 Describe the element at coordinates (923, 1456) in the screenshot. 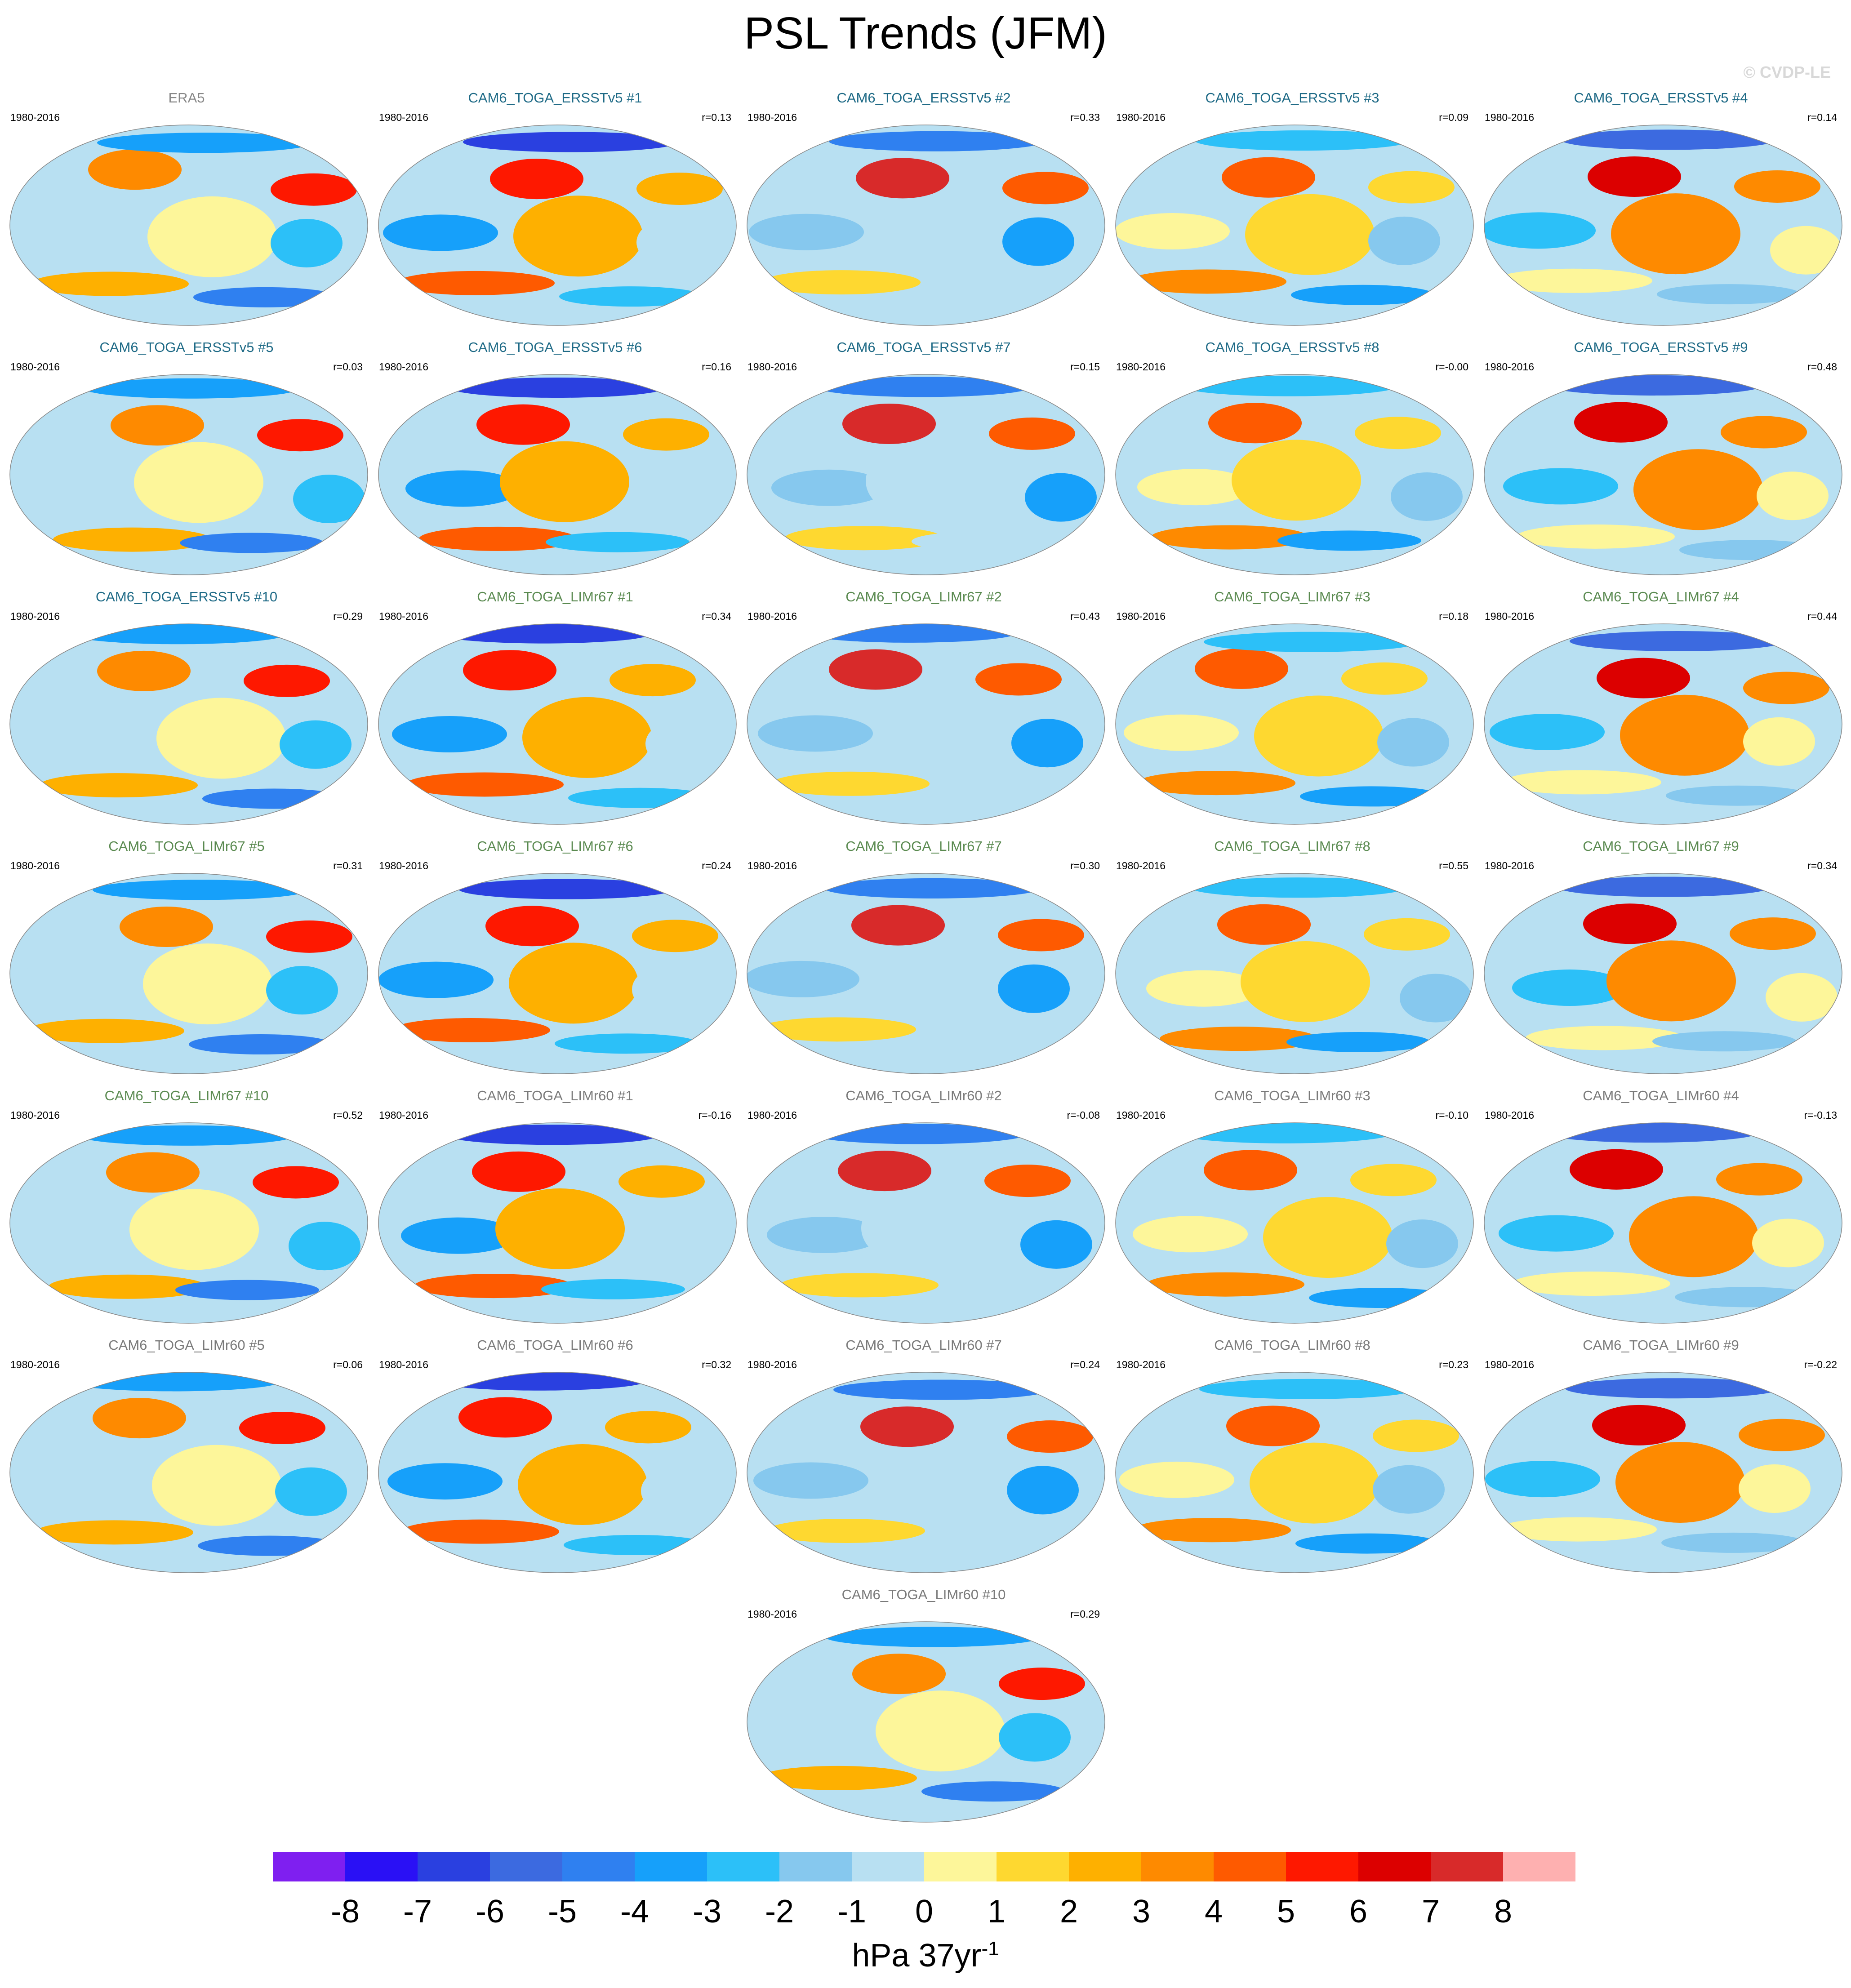

I see `map-panel: CAM6_TOGA_LIMr60 #7 1980-2016 r=0.24` at that location.